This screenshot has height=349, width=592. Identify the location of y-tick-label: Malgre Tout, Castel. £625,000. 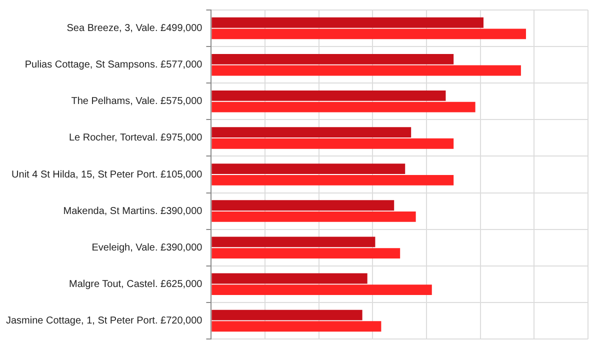
(135, 284).